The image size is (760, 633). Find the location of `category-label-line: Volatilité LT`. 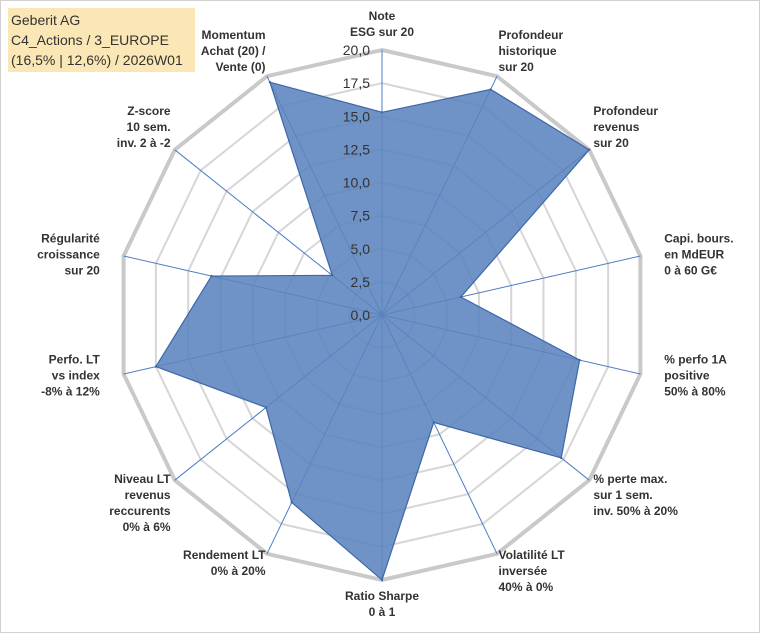

category-label-line: Volatilité LT is located at coordinates (532, 555).